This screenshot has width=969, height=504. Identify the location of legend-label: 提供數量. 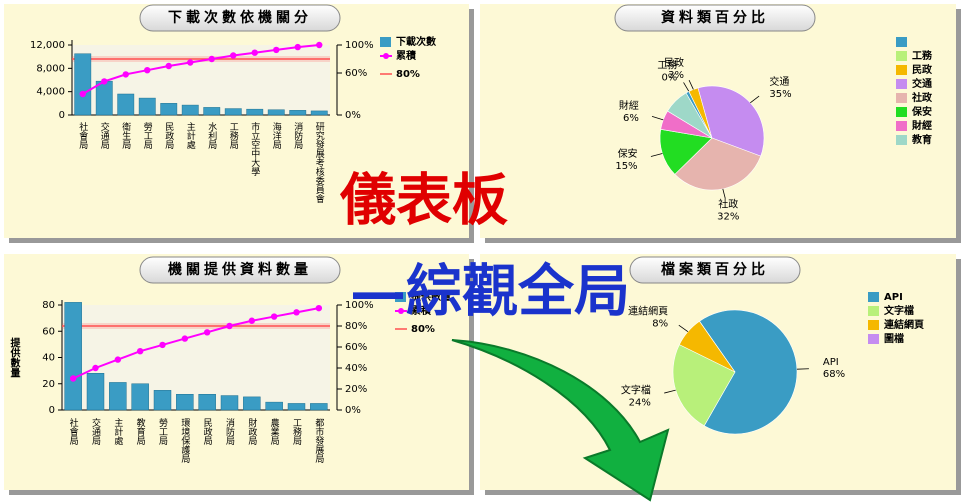
(431, 296).